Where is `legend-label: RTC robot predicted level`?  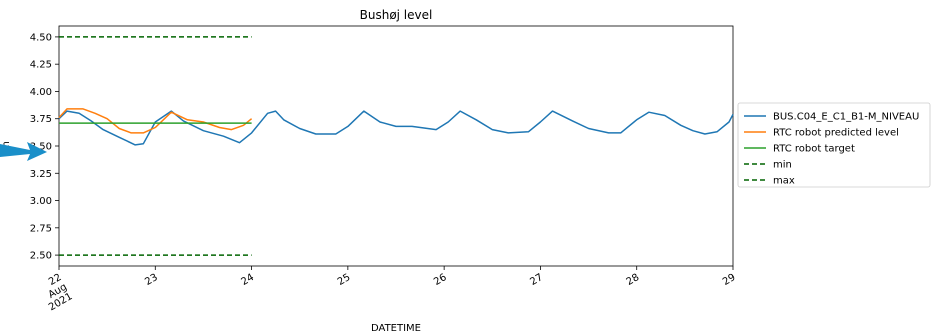 legend-label: RTC robot predicted level is located at coordinates (836, 133).